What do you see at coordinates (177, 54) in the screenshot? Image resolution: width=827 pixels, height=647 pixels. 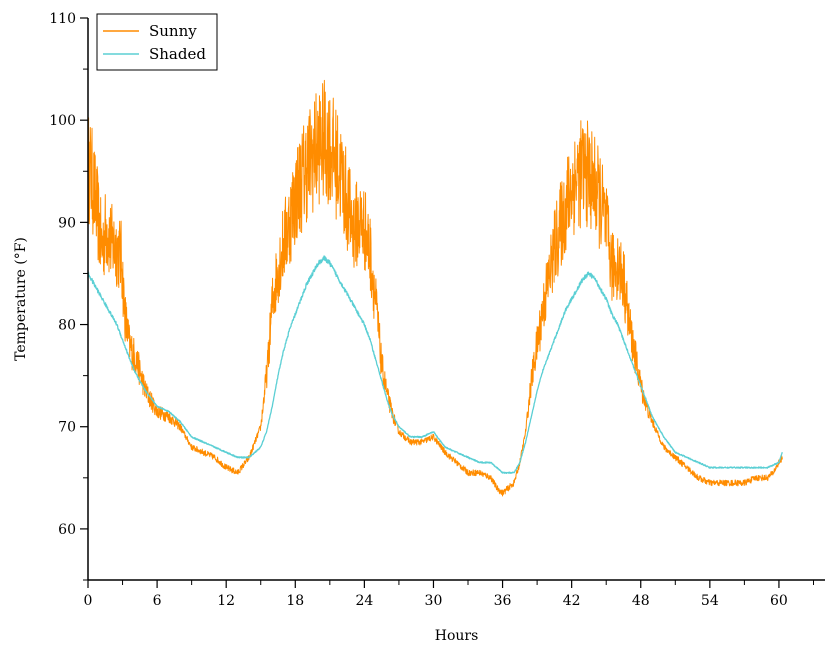 I see `legend-label-shaded: Shaded` at bounding box center [177, 54].